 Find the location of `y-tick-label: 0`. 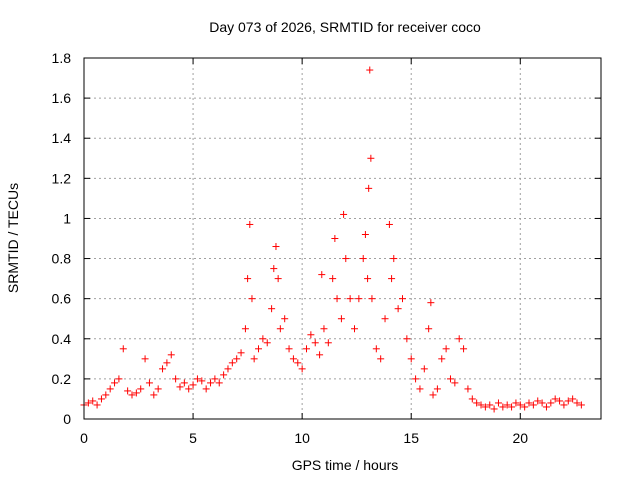

y-tick-label: 0 is located at coordinates (67, 419).